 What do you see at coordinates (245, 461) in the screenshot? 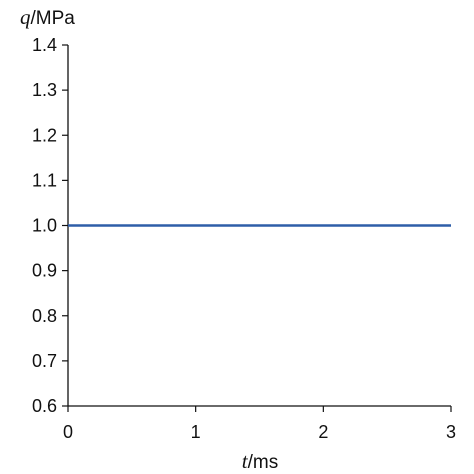
I see `x-axis-variable: t` at bounding box center [245, 461].